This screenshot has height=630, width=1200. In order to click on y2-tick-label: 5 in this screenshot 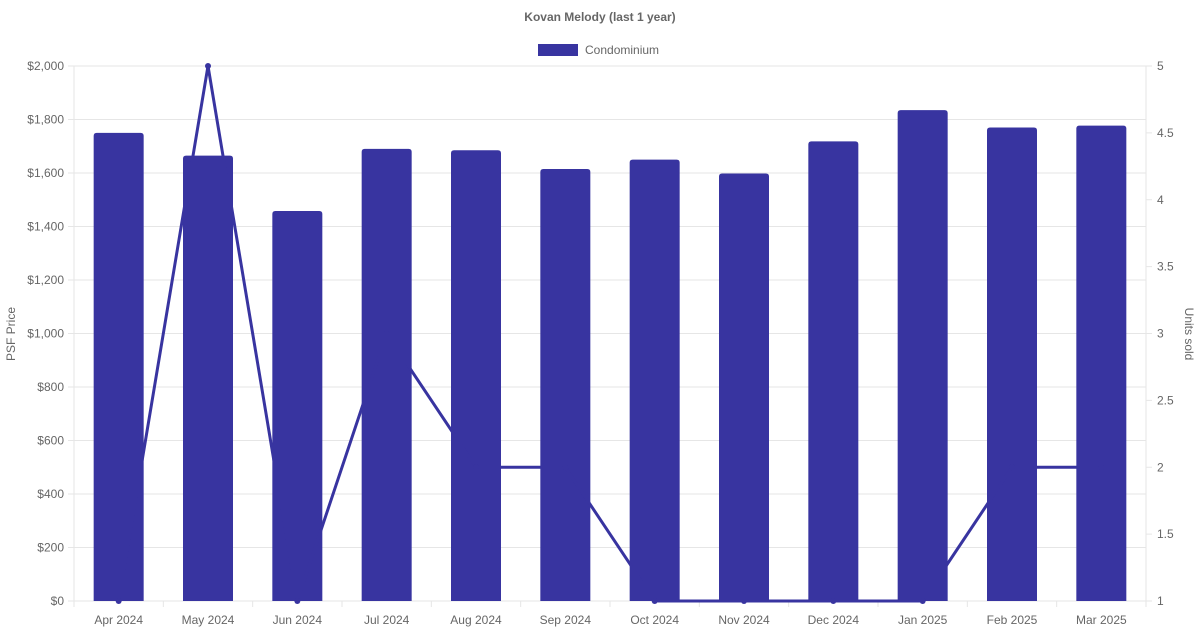, I will do `click(1160, 66)`.